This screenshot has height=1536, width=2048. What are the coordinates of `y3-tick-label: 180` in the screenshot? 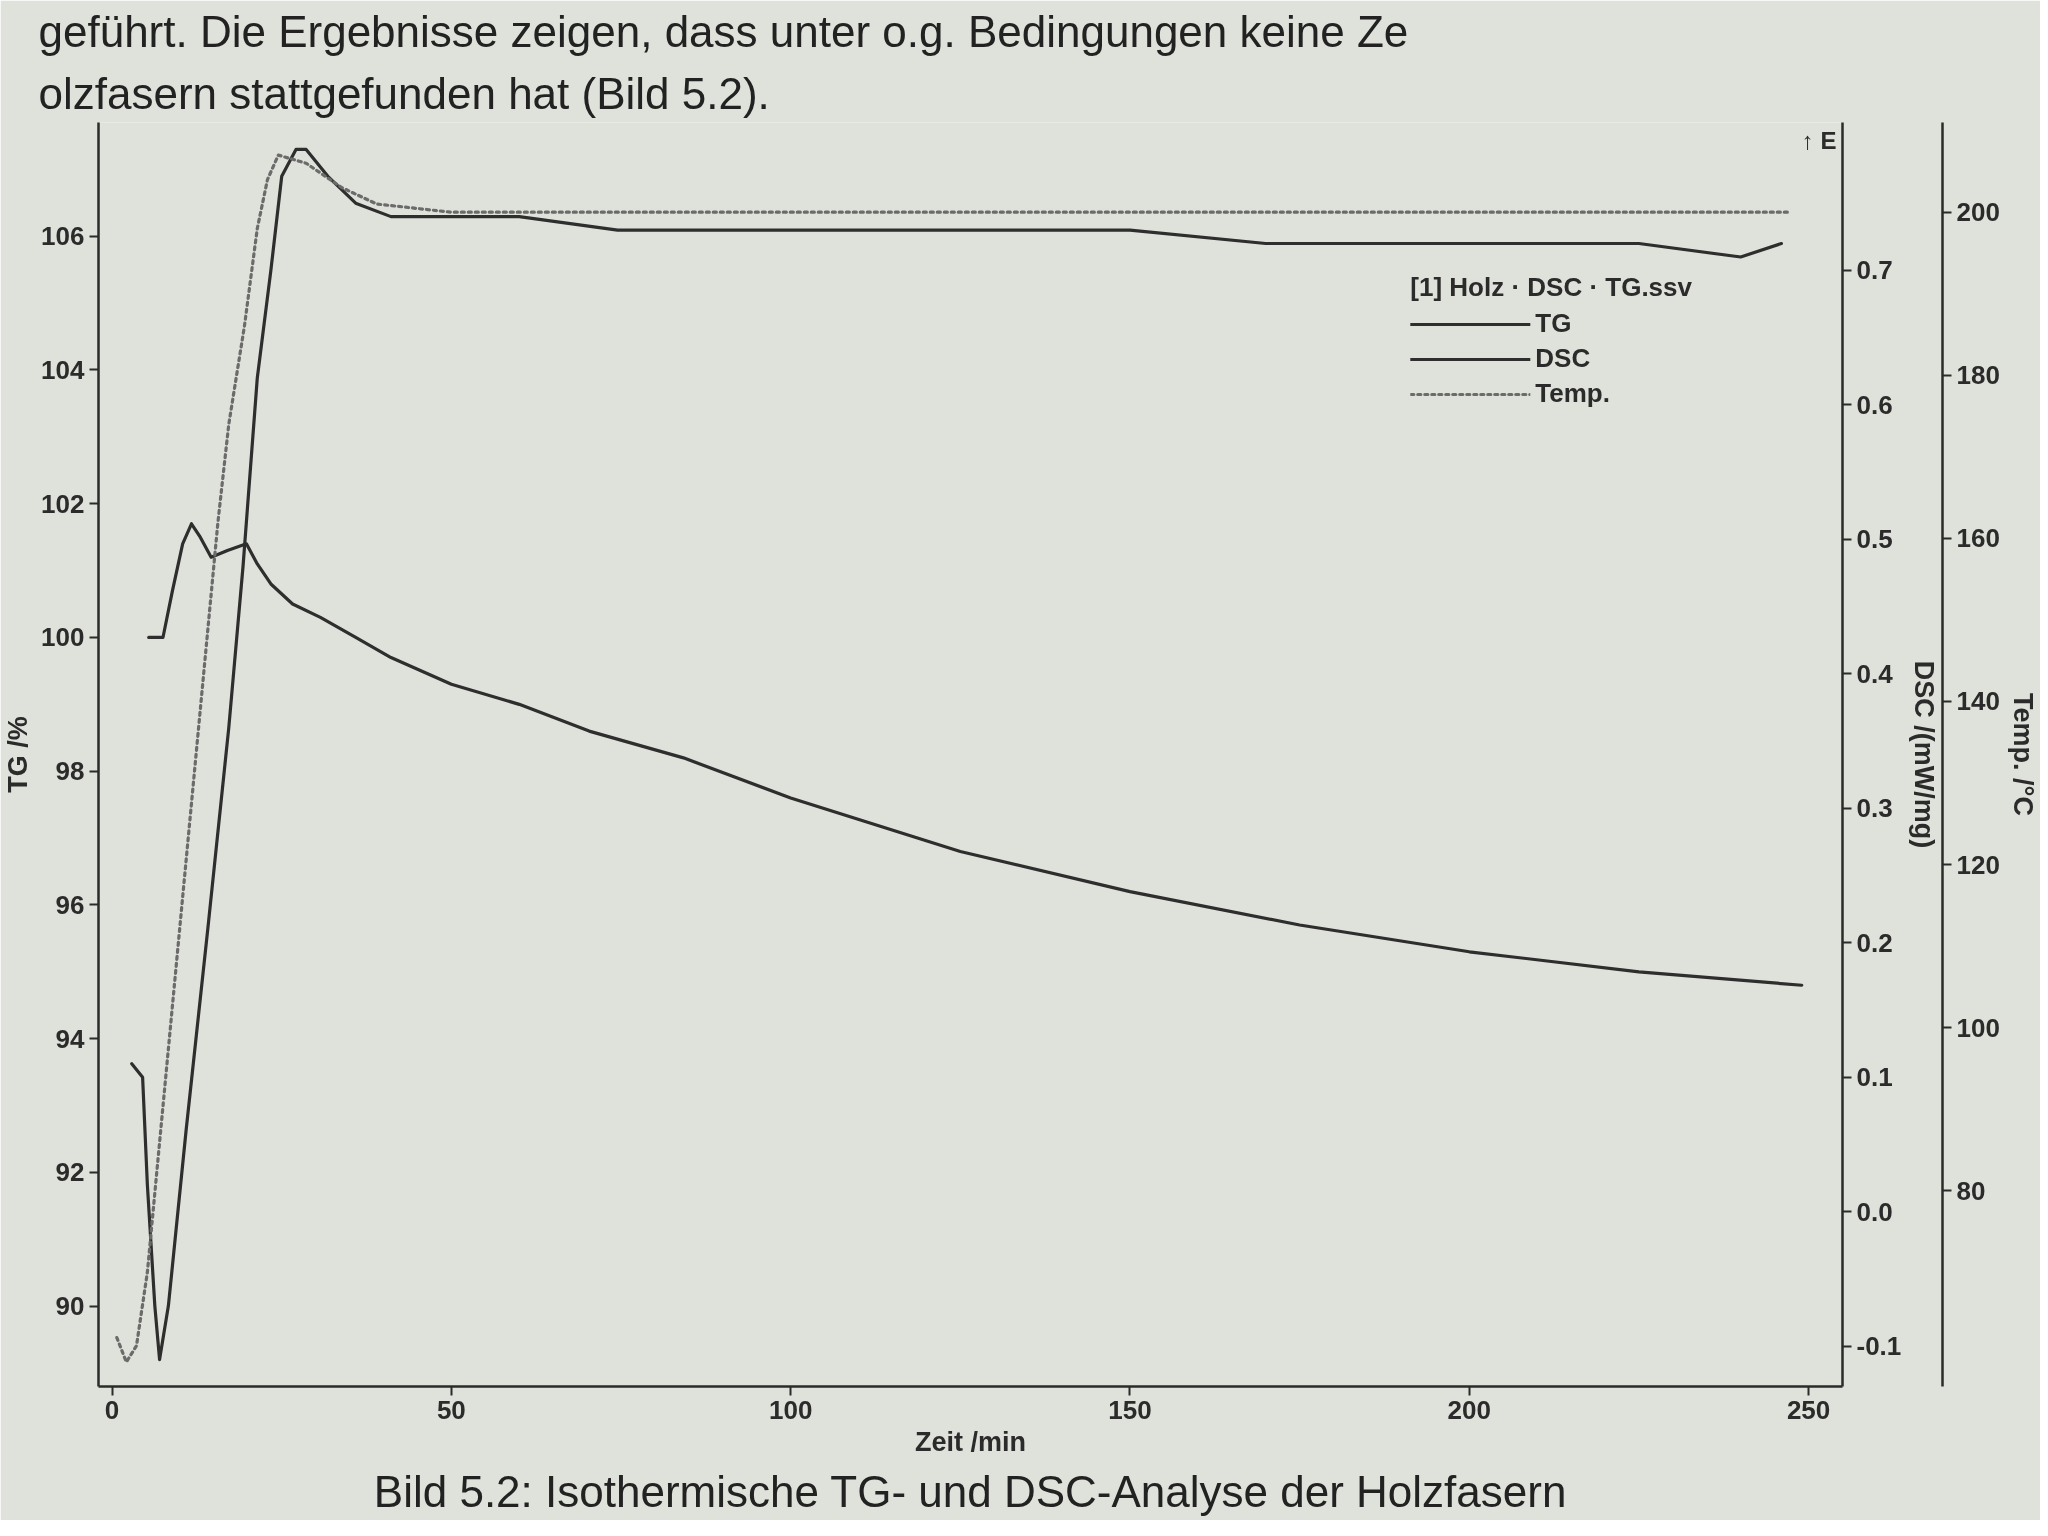 It's located at (1978, 375).